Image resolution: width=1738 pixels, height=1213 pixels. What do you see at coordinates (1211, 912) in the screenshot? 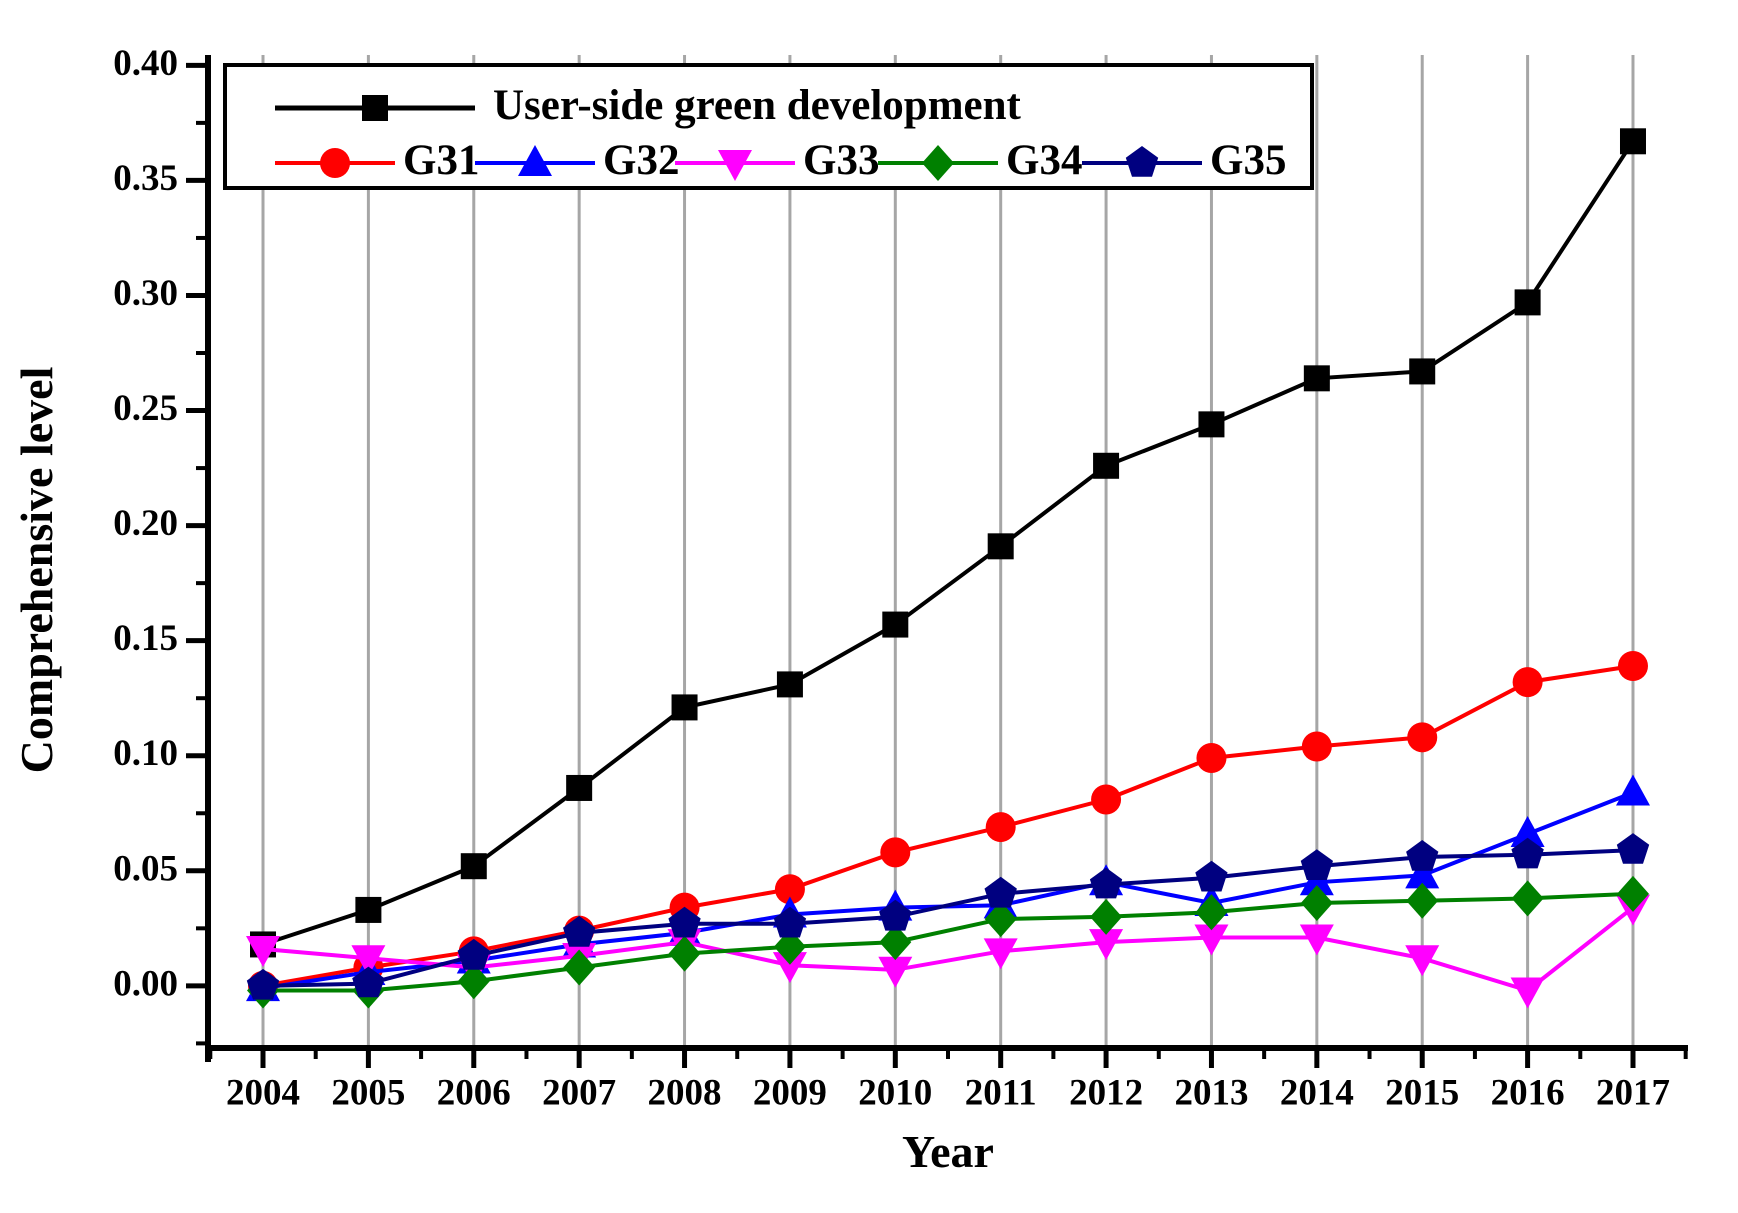
I see `series-g34-marker-2013` at bounding box center [1211, 912].